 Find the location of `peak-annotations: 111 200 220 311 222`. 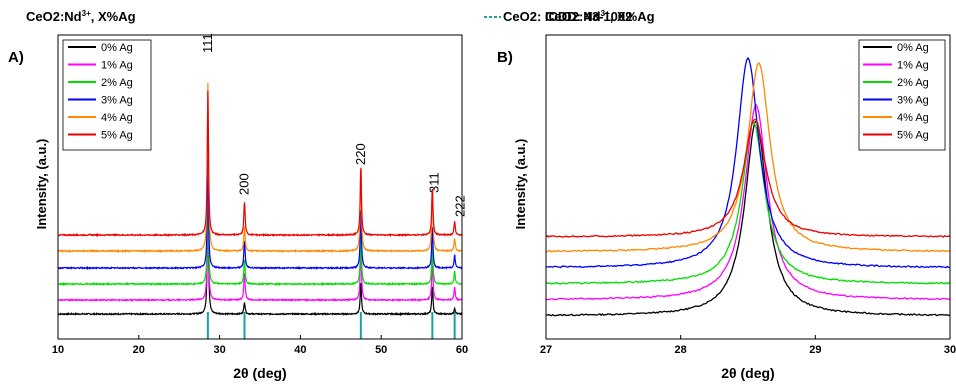

peak-annotations: 111 200 220 311 222 is located at coordinates (334, 125).